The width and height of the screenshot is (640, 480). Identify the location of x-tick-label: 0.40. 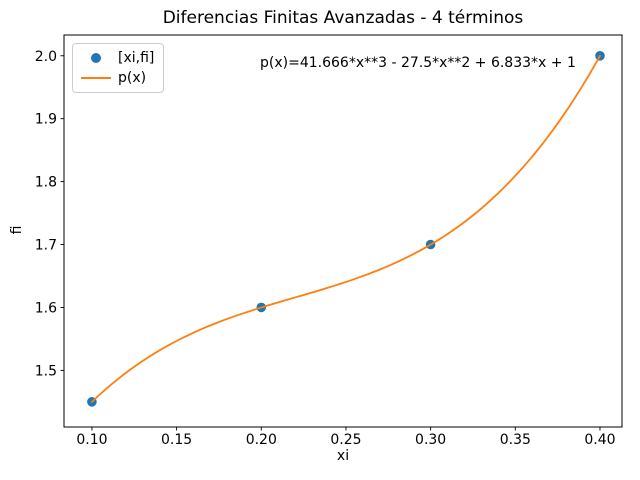
(599, 440).